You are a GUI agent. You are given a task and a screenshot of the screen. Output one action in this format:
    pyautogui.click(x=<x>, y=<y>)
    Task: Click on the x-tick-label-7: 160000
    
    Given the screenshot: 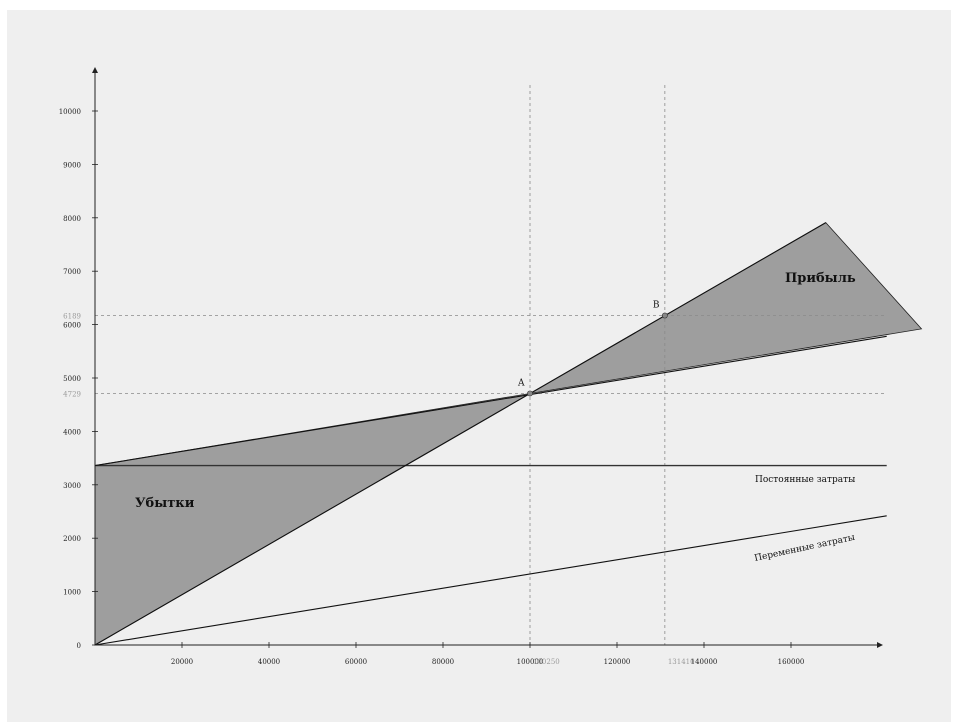 What is the action you would take?
    pyautogui.click(x=791, y=662)
    